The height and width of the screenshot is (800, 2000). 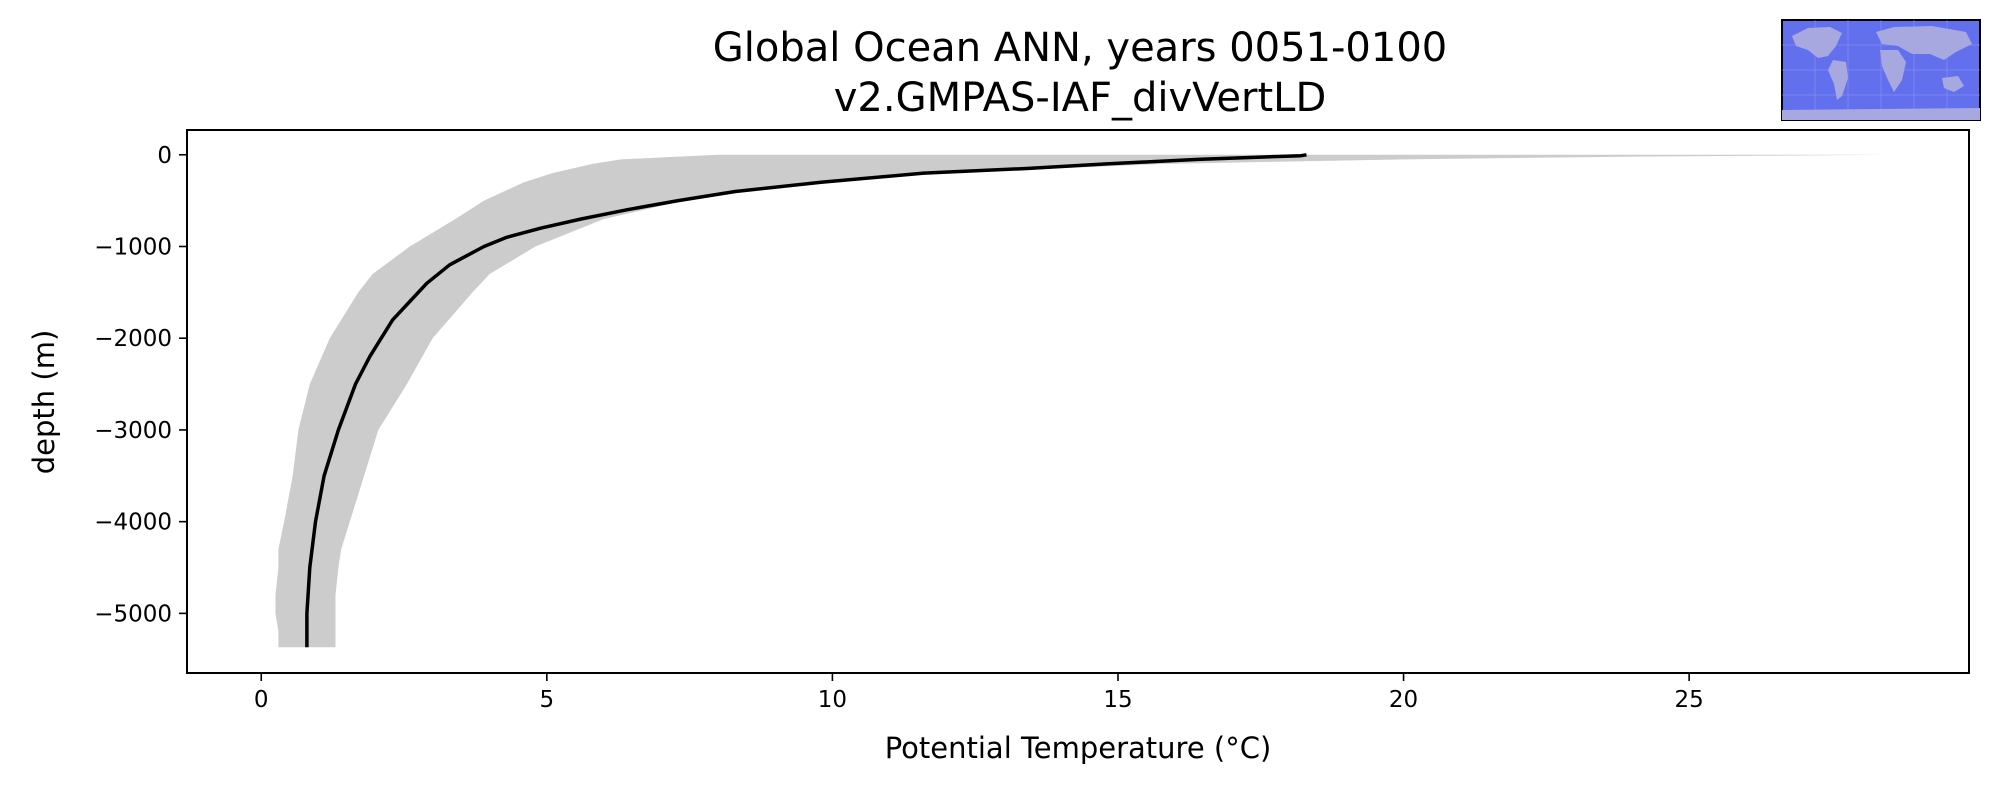 I want to click on x-tick-label: 20, so click(x=1403, y=700).